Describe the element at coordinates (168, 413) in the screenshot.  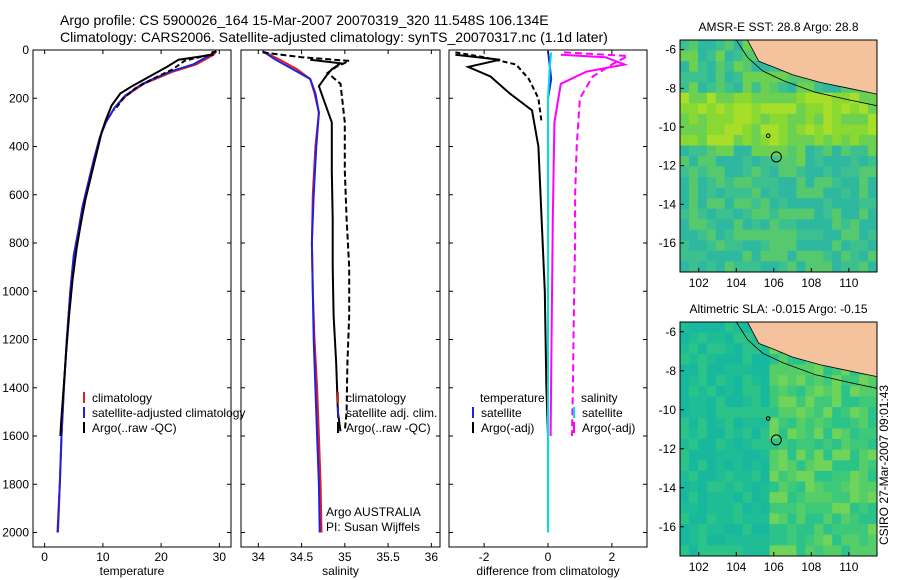
I see `legend-label: satellite-adjusted climatology` at that location.